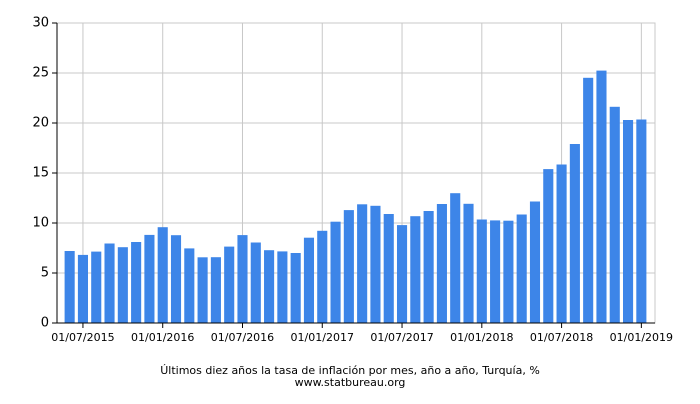 The width and height of the screenshot is (700, 404). I want to click on x-tick-label: 01/01/2016, so click(162, 337).